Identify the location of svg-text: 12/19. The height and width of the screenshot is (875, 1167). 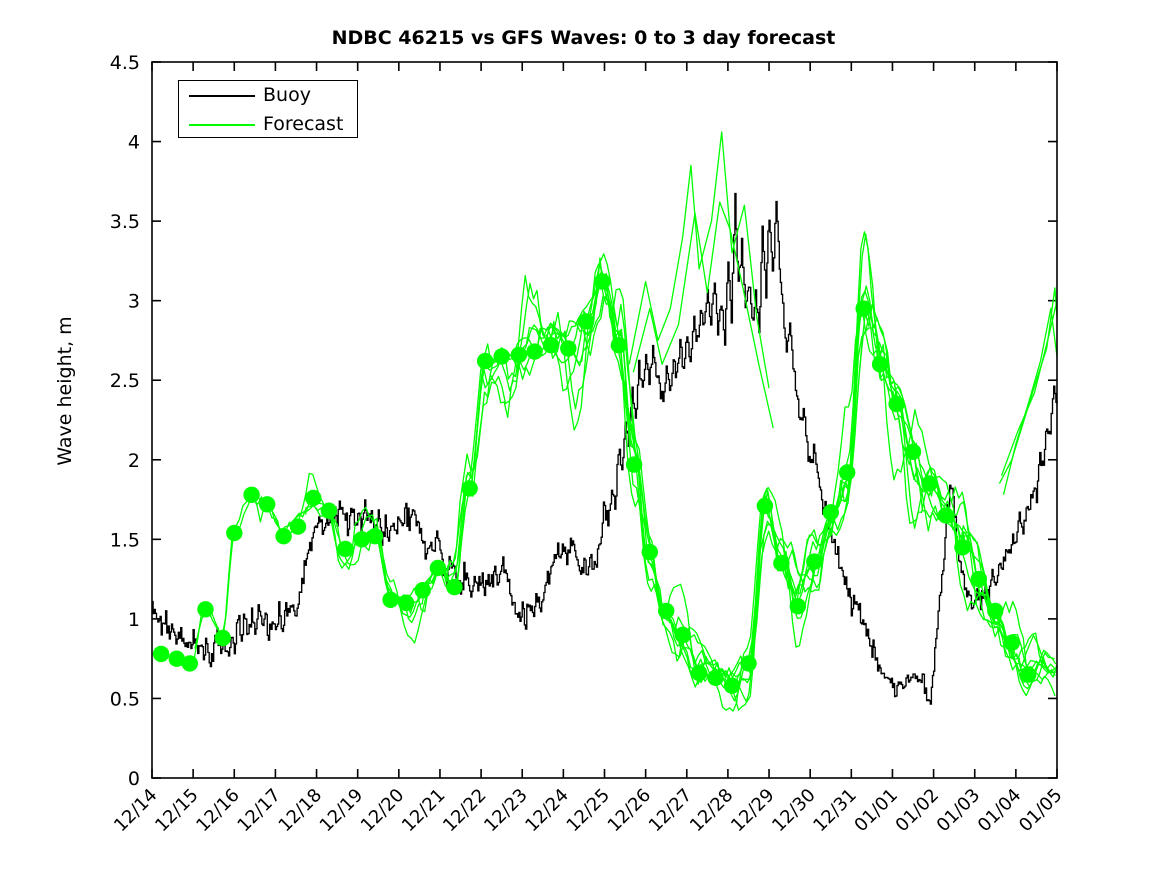
(342, 811).